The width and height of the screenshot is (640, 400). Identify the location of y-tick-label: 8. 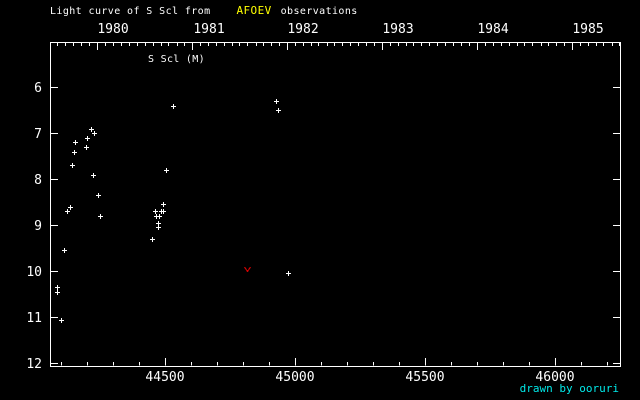
(38, 180).